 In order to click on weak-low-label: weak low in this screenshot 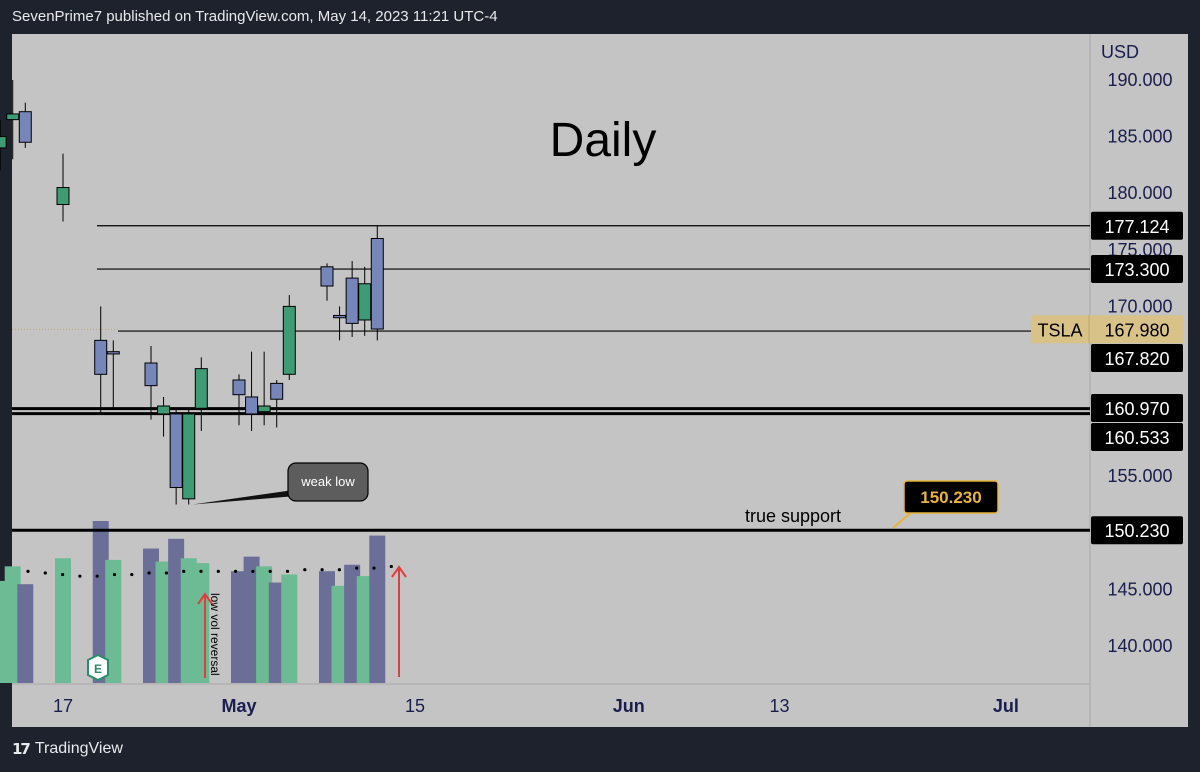, I will do `click(327, 481)`.